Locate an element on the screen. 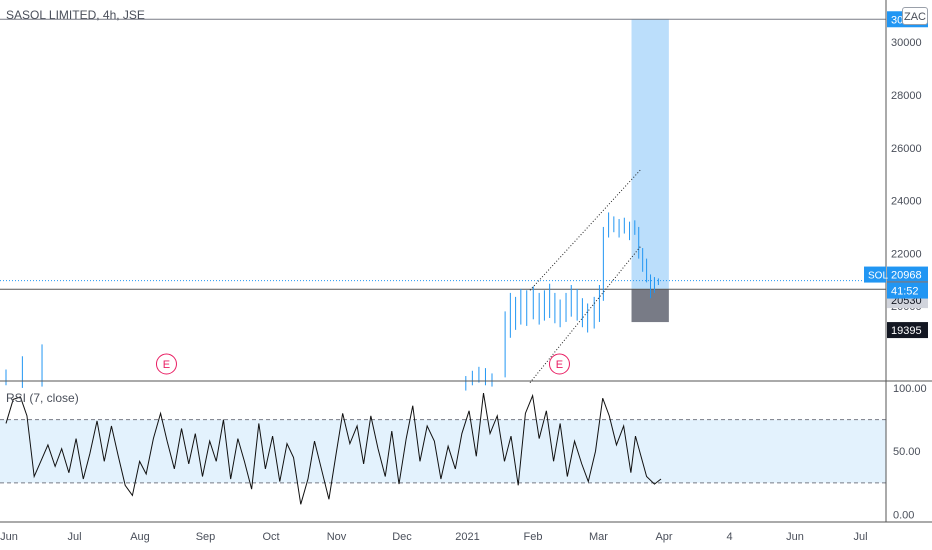  time-tick-label: Sep is located at coordinates (206, 537).